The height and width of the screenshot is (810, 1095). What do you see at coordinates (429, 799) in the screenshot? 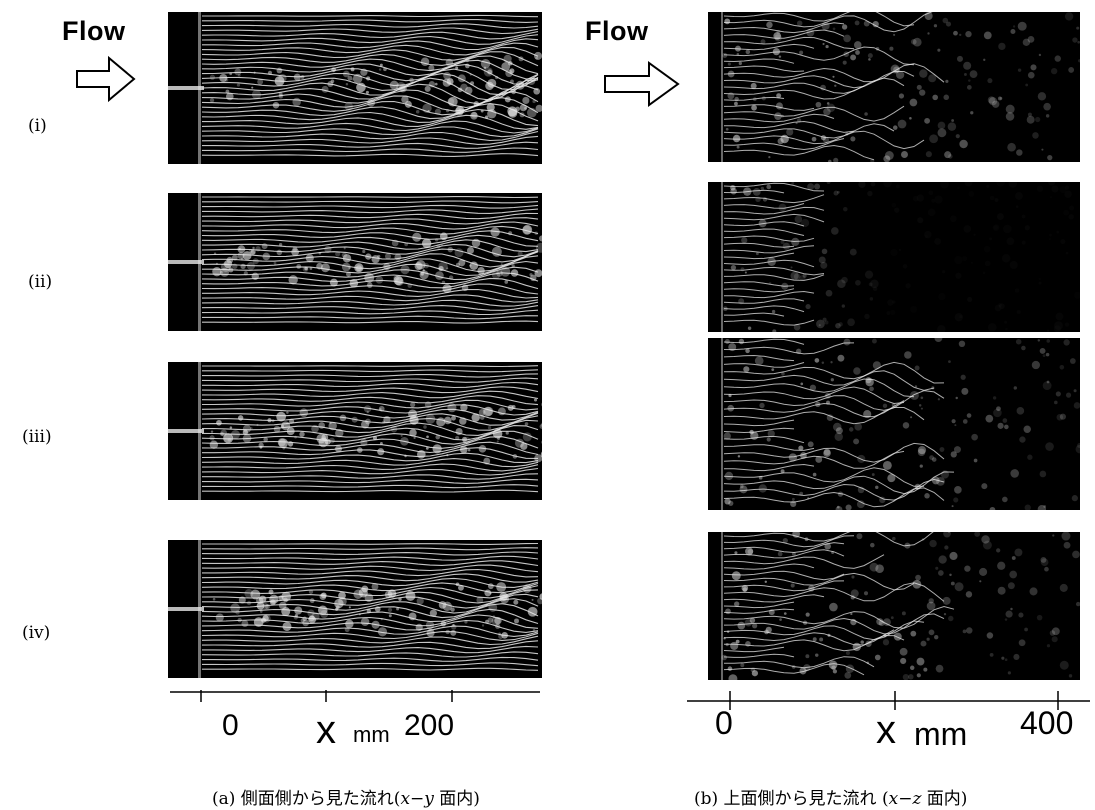
I see `caption-a-var2: y` at bounding box center [429, 799].